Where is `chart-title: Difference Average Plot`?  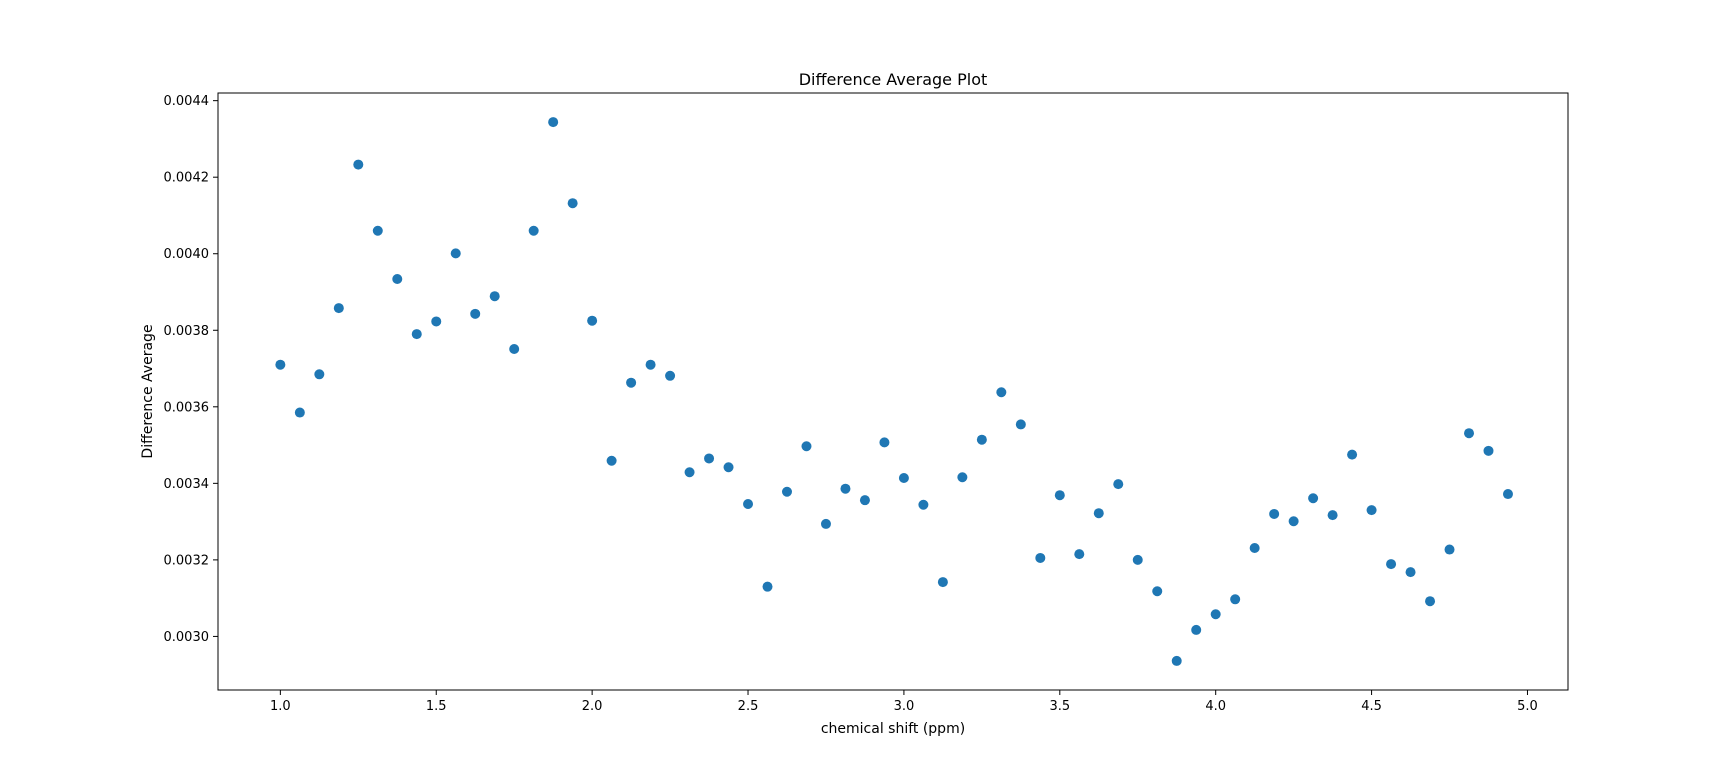
chart-title: Difference Average Plot is located at coordinates (893, 79).